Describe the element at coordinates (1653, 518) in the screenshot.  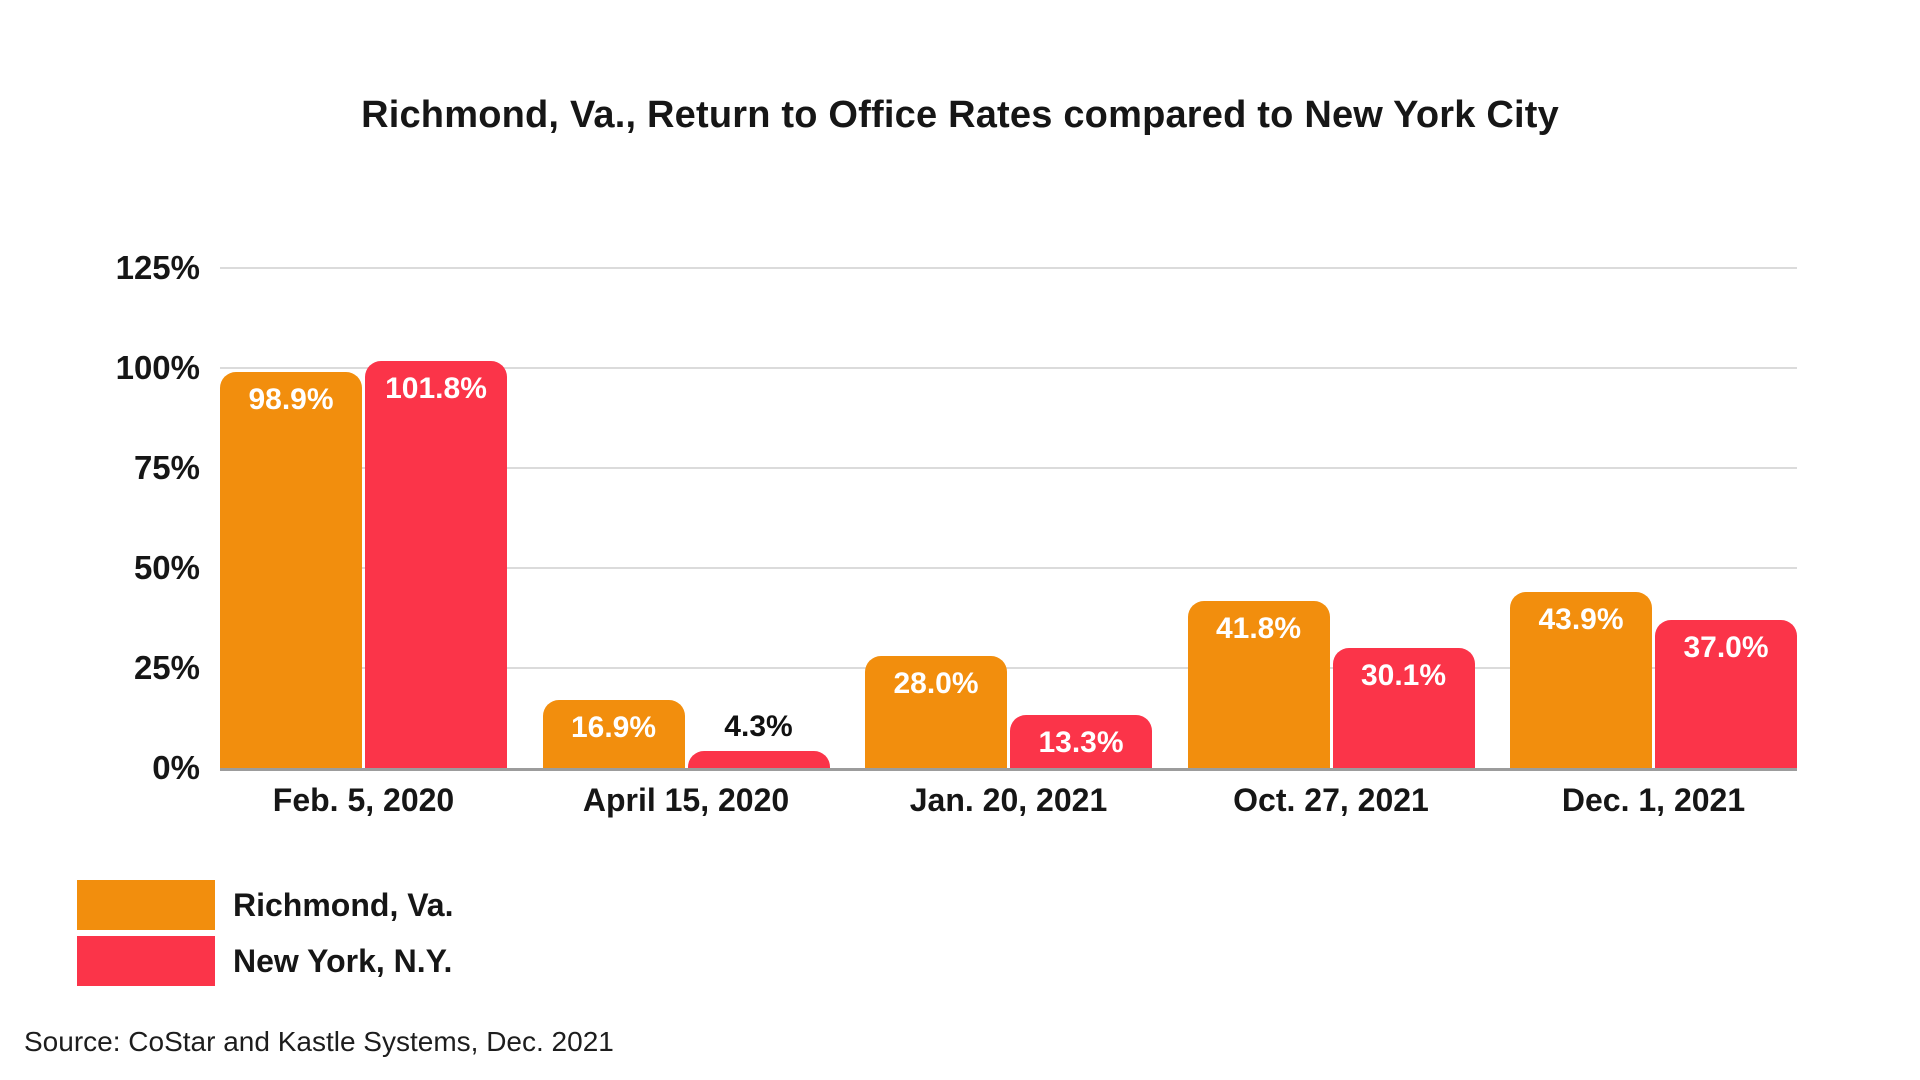
I see `bar-group: 43.9% 37.0%` at that location.